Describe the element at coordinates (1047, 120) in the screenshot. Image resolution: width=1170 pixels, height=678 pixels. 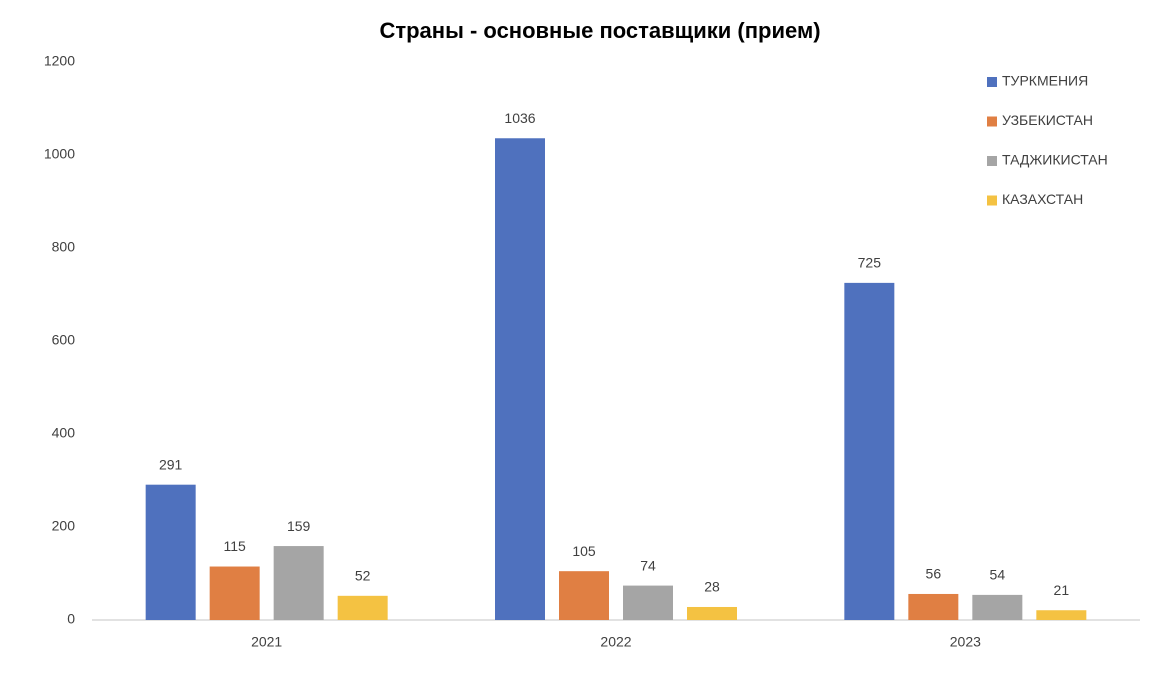
I see `legend-label: УЗБЕКИСТАН` at that location.